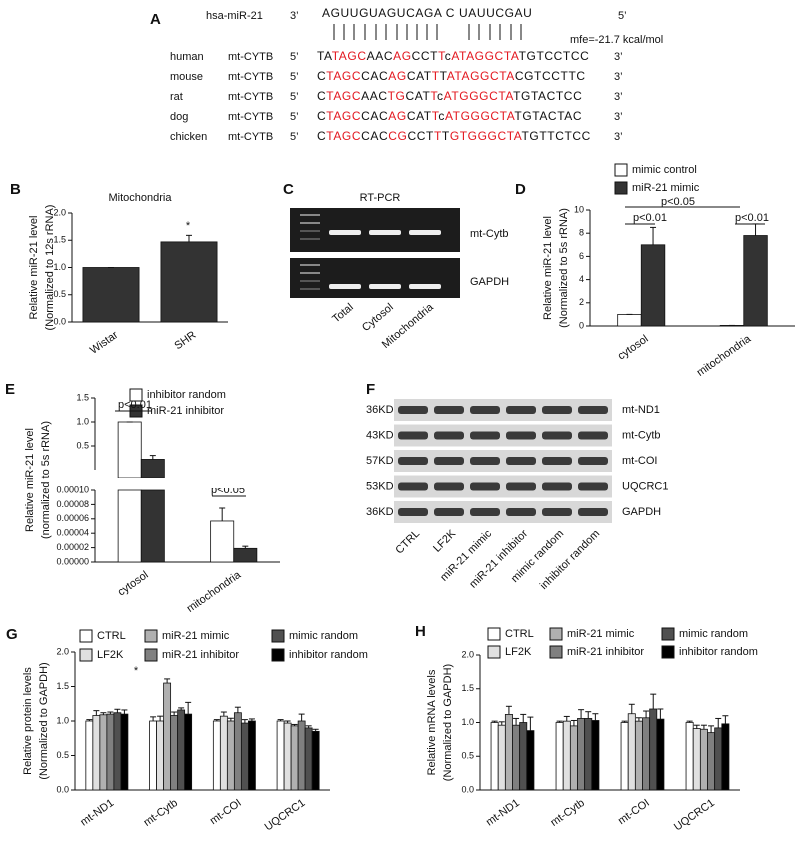 The height and width of the screenshot is (855, 800). I want to click on y-tick-label: 8, so click(581, 233).